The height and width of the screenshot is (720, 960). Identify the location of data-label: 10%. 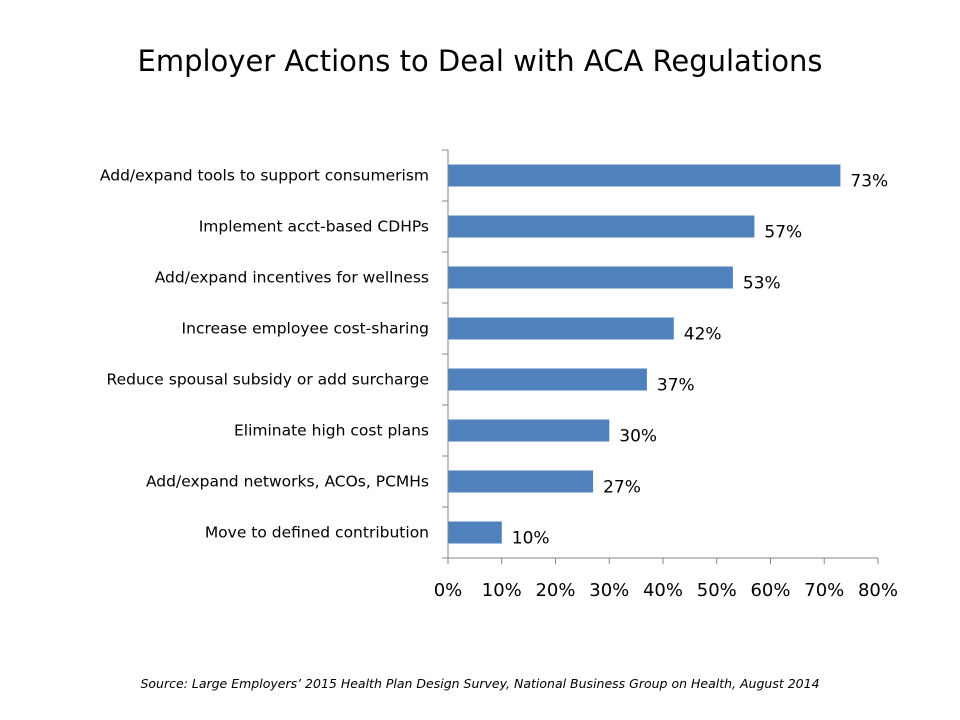
(531, 539).